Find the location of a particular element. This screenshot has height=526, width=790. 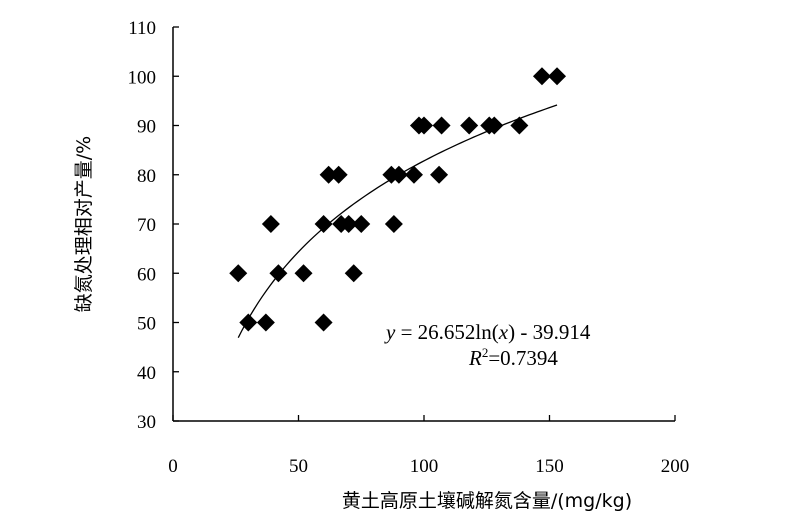

y-tick-label: 100 is located at coordinates (142, 77).